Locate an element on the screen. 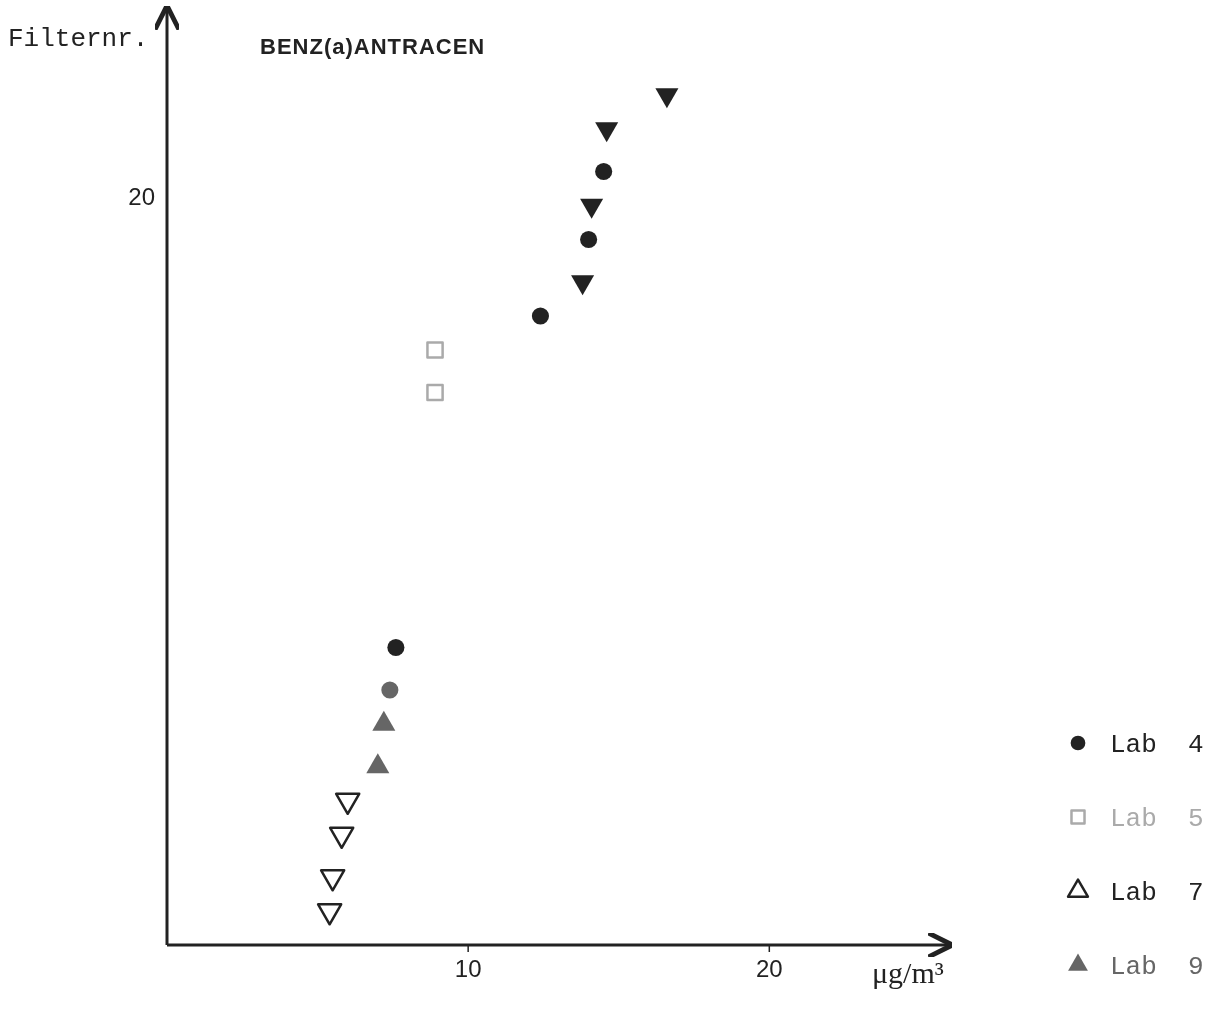 The width and height of the screenshot is (1230, 1015). x-tick-label: 10 is located at coordinates (468, 968).